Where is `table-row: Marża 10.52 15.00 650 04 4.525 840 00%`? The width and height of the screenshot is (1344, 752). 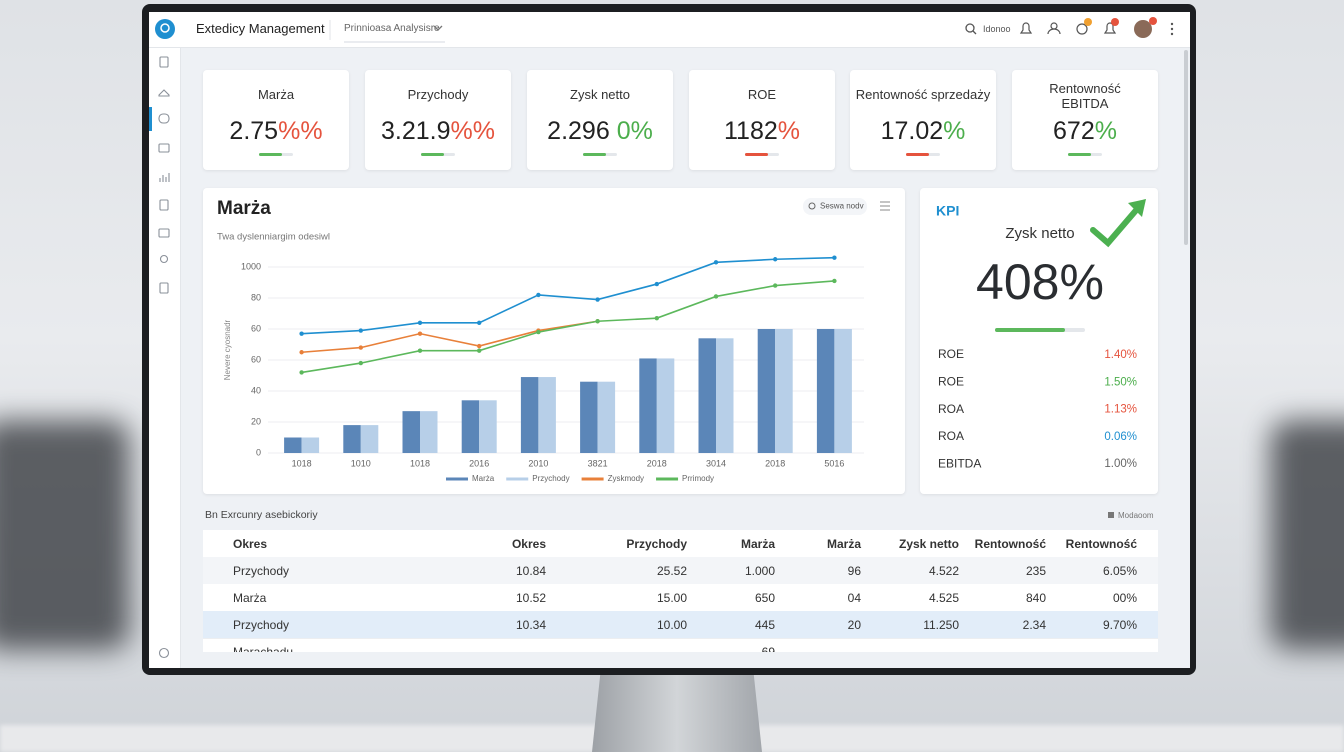
table-row: Marża 10.52 15.00 650 04 4.525 840 00% is located at coordinates (680, 598).